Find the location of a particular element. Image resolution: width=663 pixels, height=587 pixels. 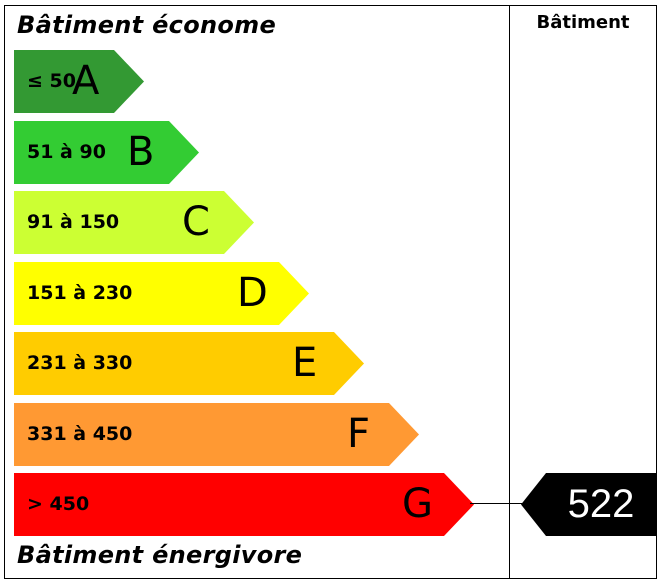

energy-class-d: 151 à 230 D is located at coordinates (161, 293).